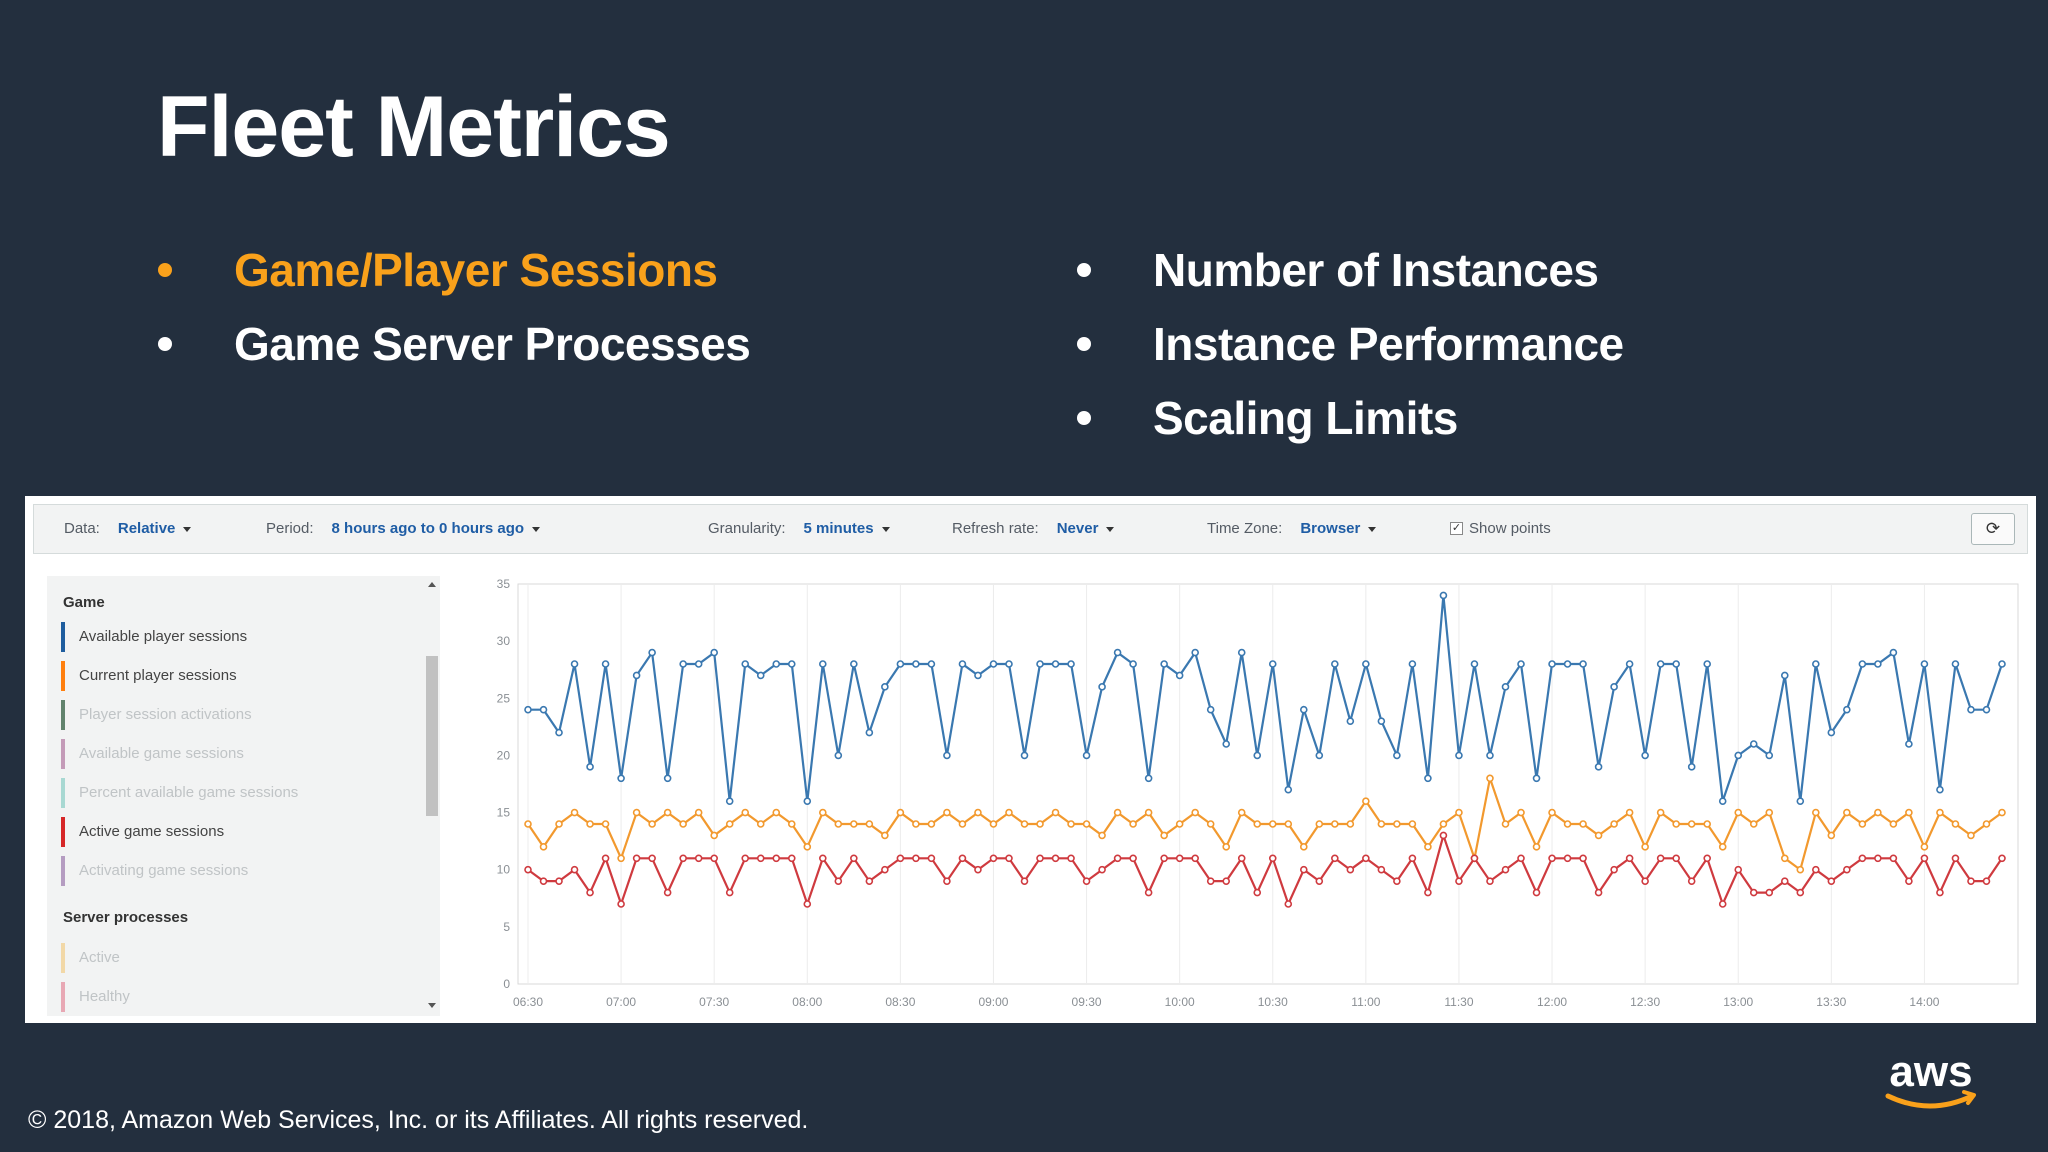 The width and height of the screenshot is (2048, 1152). What do you see at coordinates (838, 528) in the screenshot?
I see `granularity-value: 5 minutes` at bounding box center [838, 528].